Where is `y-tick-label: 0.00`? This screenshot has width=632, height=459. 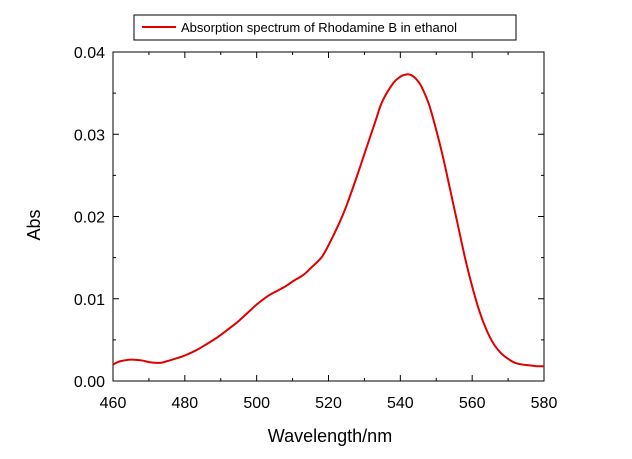 y-tick-label: 0.00 is located at coordinates (89, 382).